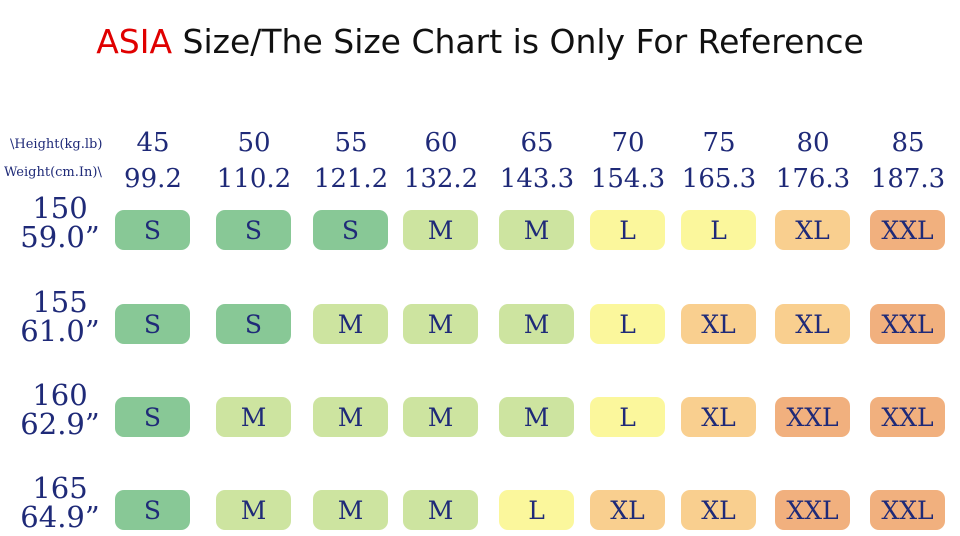 This screenshot has height=536, width=960. I want to click on weight-kg: 55, so click(351, 143).